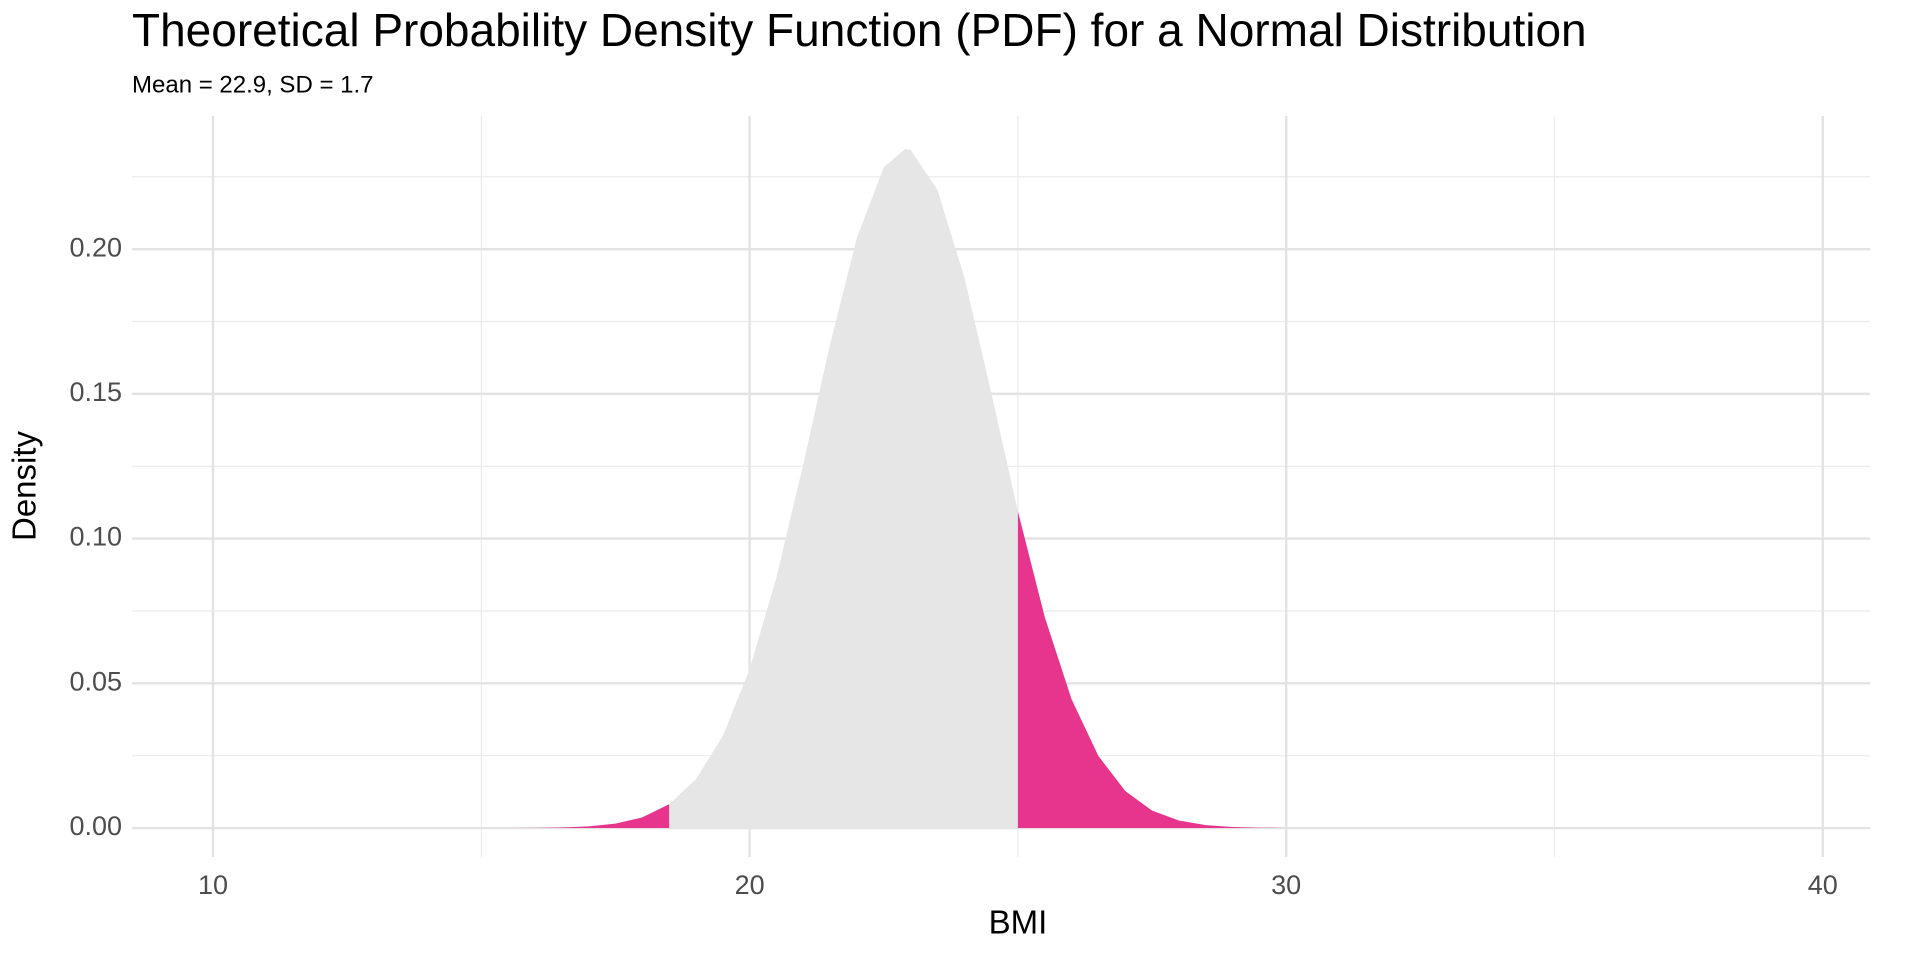 Image resolution: width=1920 pixels, height=960 pixels. I want to click on x-tick-label: 40, so click(1823, 885).